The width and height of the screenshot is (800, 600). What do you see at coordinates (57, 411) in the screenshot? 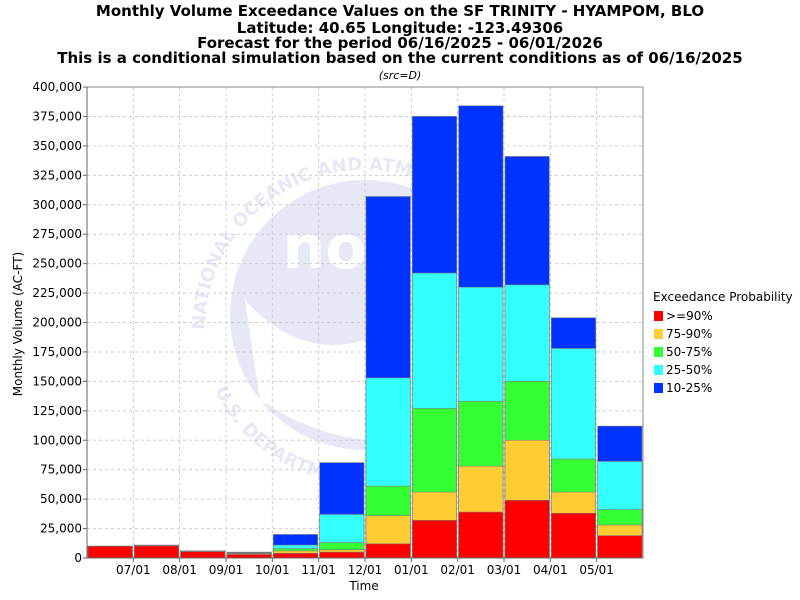
I see `y-tick-label: 125,000` at bounding box center [57, 411].